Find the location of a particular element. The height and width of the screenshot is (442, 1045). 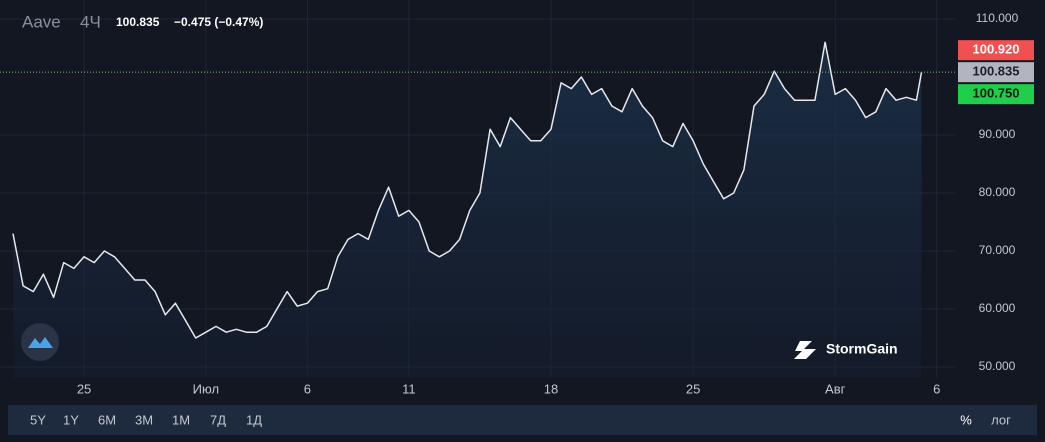

y-tick-label: 90.000 is located at coordinates (997, 134).